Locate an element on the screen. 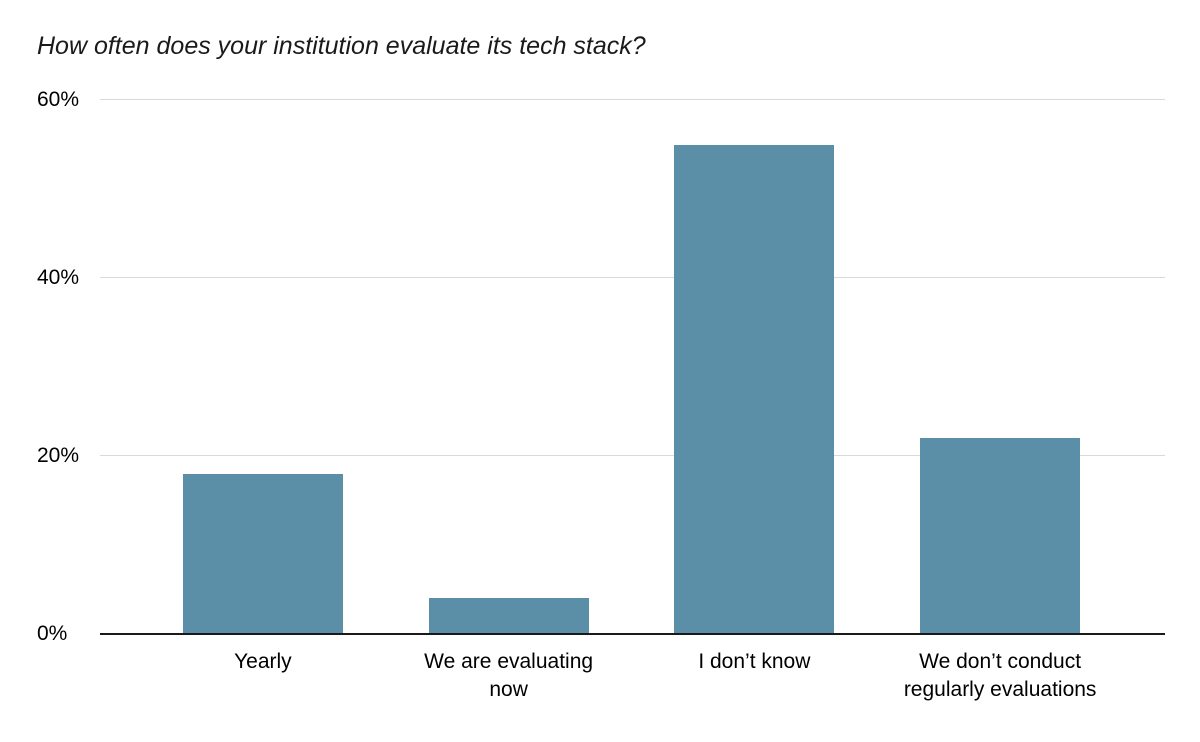 The image size is (1200, 742). bar-group-dont-know is located at coordinates (755, 367).